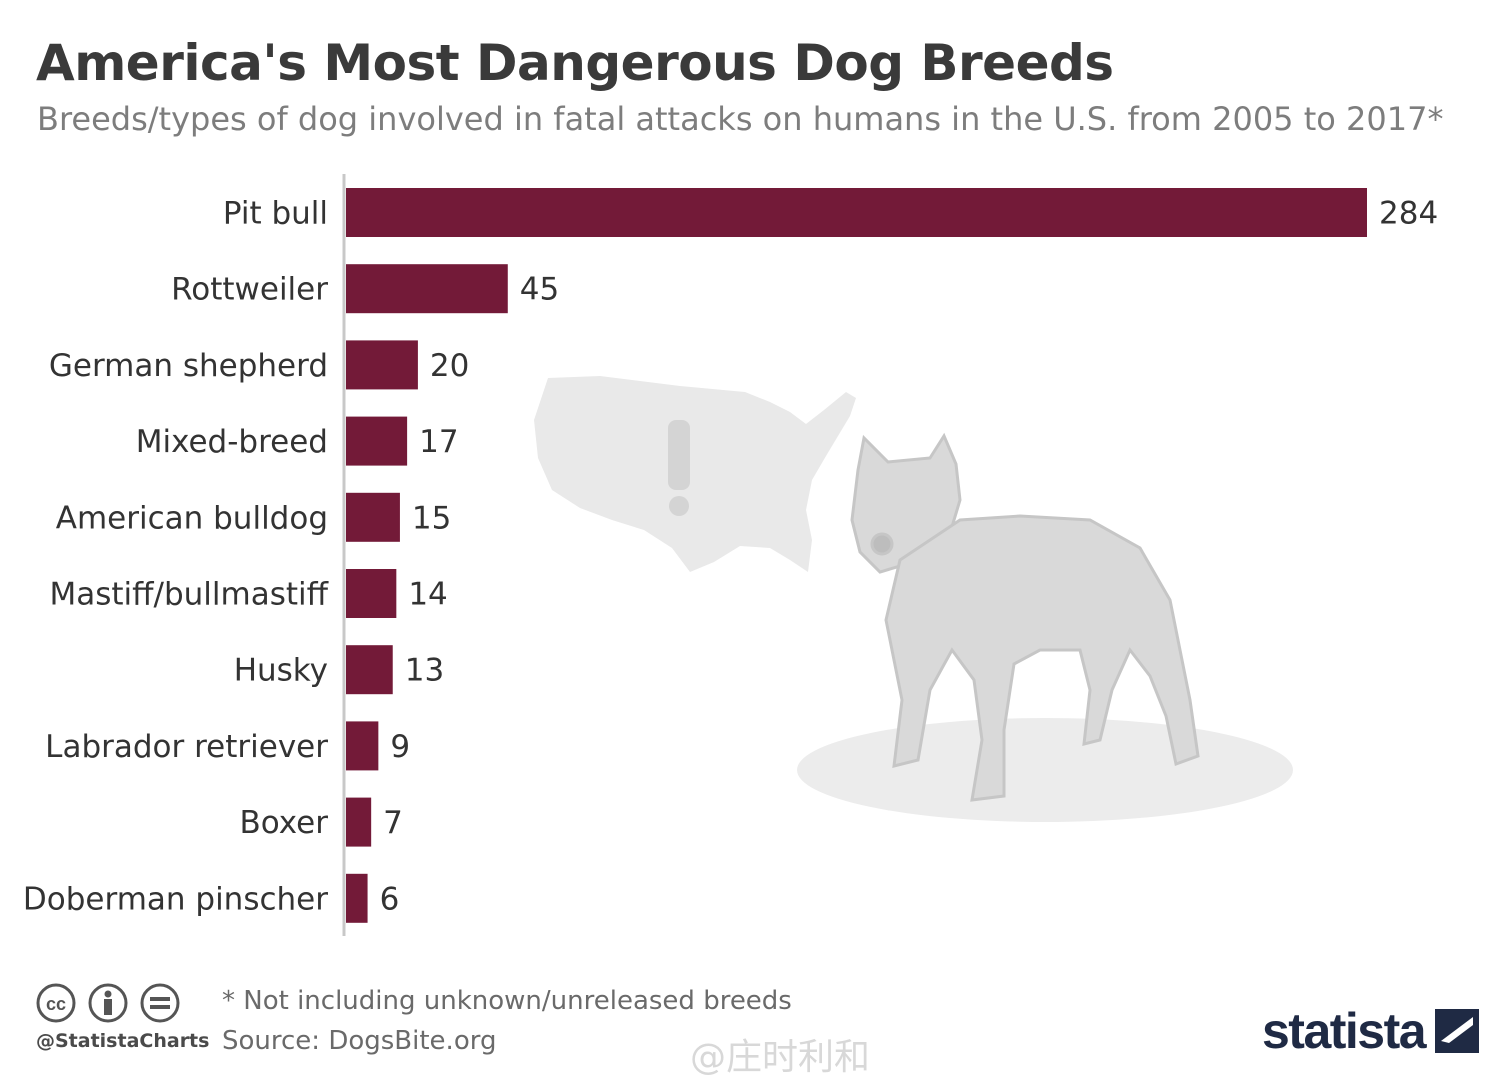  What do you see at coordinates (160, 1003) in the screenshot?
I see `no-derivatives-icon` at bounding box center [160, 1003].